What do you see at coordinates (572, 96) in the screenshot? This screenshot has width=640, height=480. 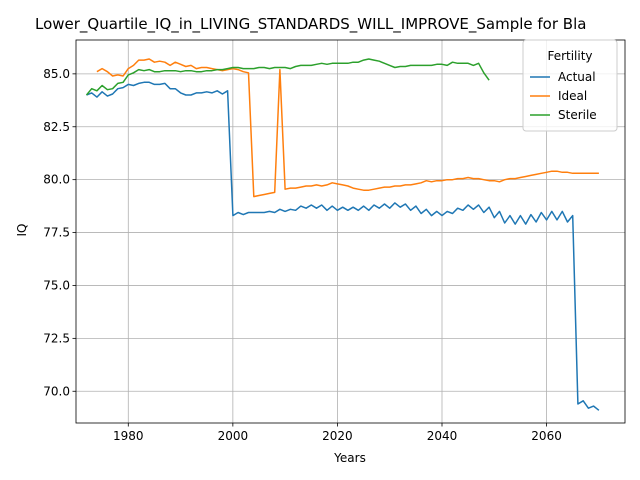 I see `legend-label-ideal: Ideal` at bounding box center [572, 96].